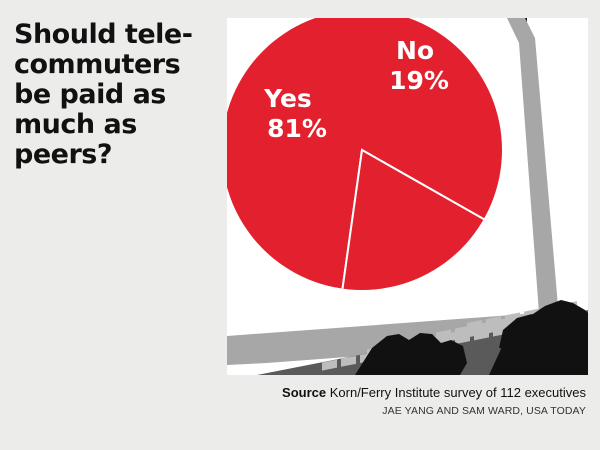 This screenshot has width=600, height=450. Describe the element at coordinates (90, 94) in the screenshot. I see `title-line: be paid as` at that location.